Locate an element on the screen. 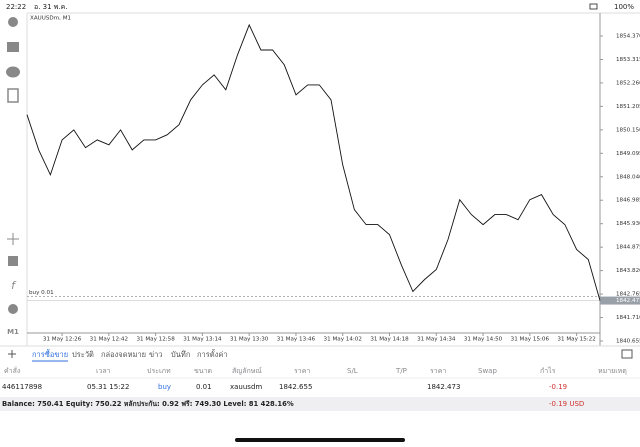 Image resolution: width=640 pixels, height=447 pixels. timeframe-button: M1 is located at coordinates (13, 332).